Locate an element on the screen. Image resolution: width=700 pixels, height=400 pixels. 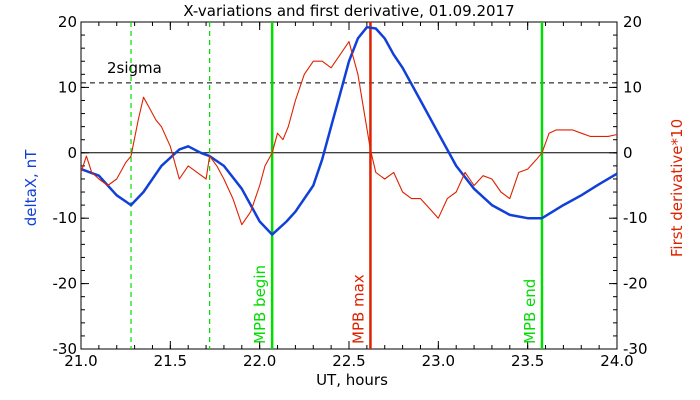
marker-label: MPB end is located at coordinates (530, 311).